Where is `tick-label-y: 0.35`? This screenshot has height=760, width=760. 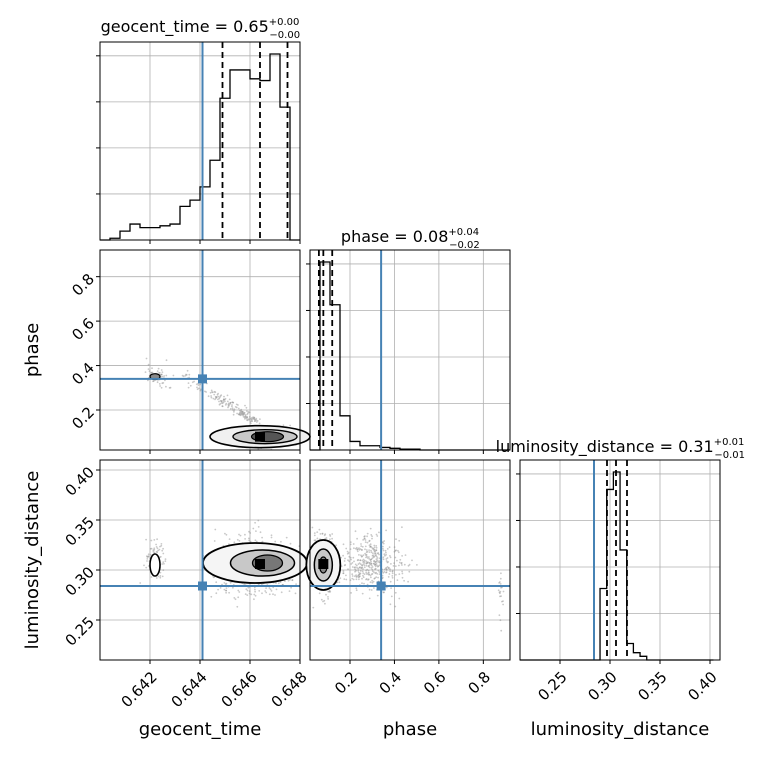 tick-label-y: 0.35 is located at coordinates (80, 531).